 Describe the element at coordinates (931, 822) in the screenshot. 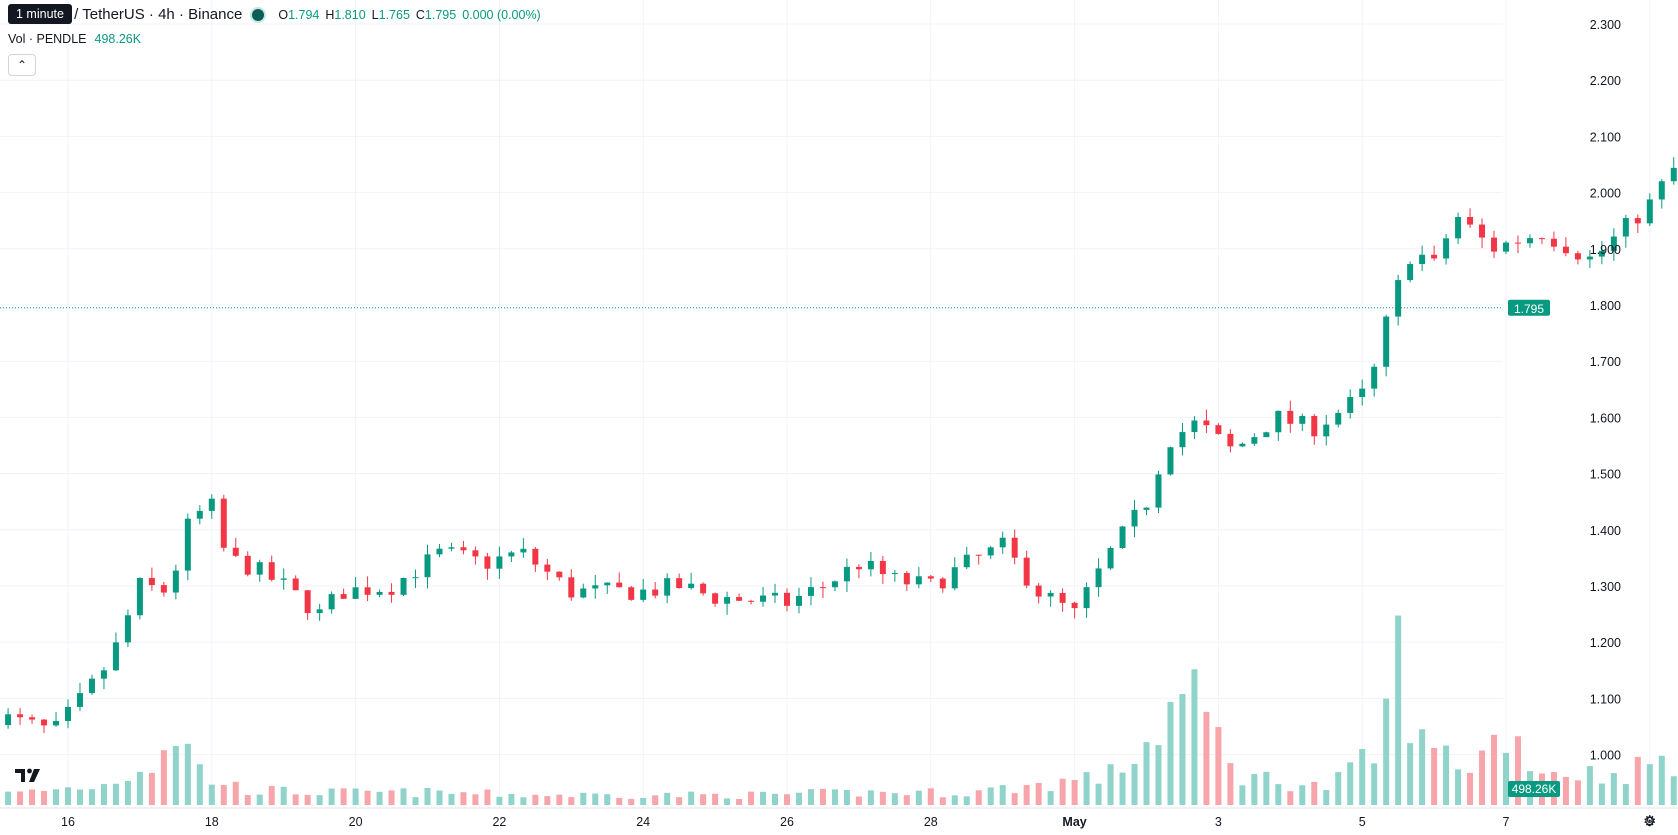

I see `time-tick-label: 28` at that location.